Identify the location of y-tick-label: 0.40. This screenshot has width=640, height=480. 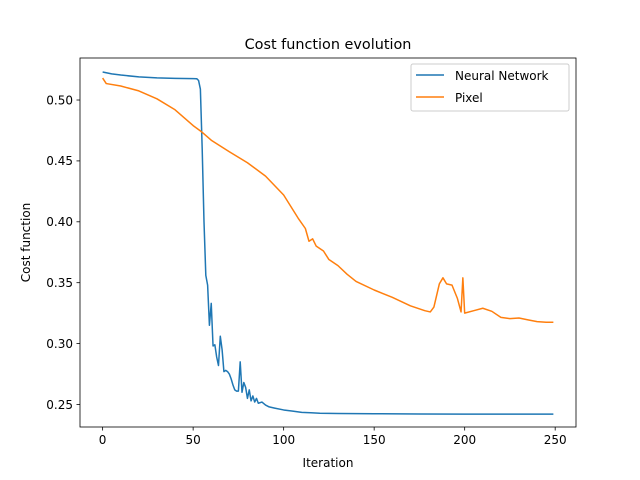
(59, 222).